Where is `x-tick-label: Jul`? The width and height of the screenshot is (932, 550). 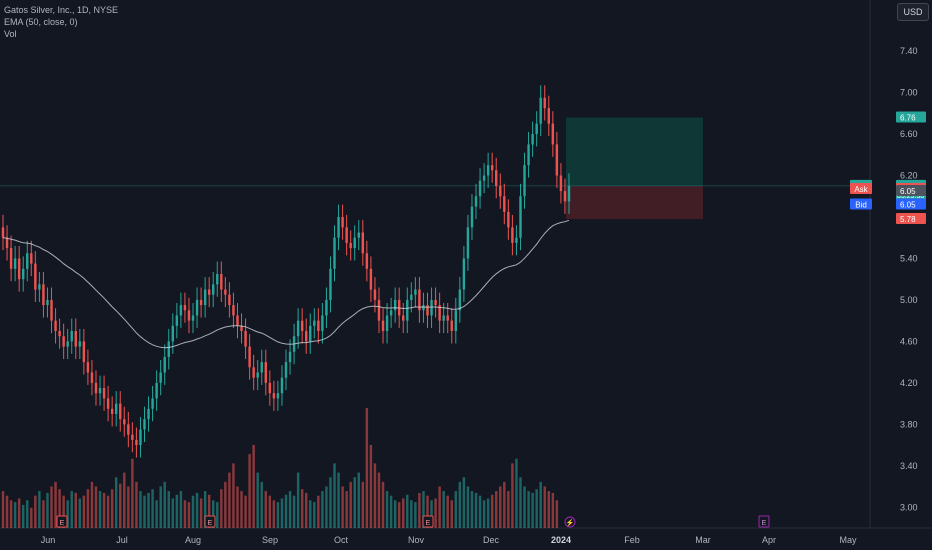
x-tick-label: Jul is located at coordinates (122, 540).